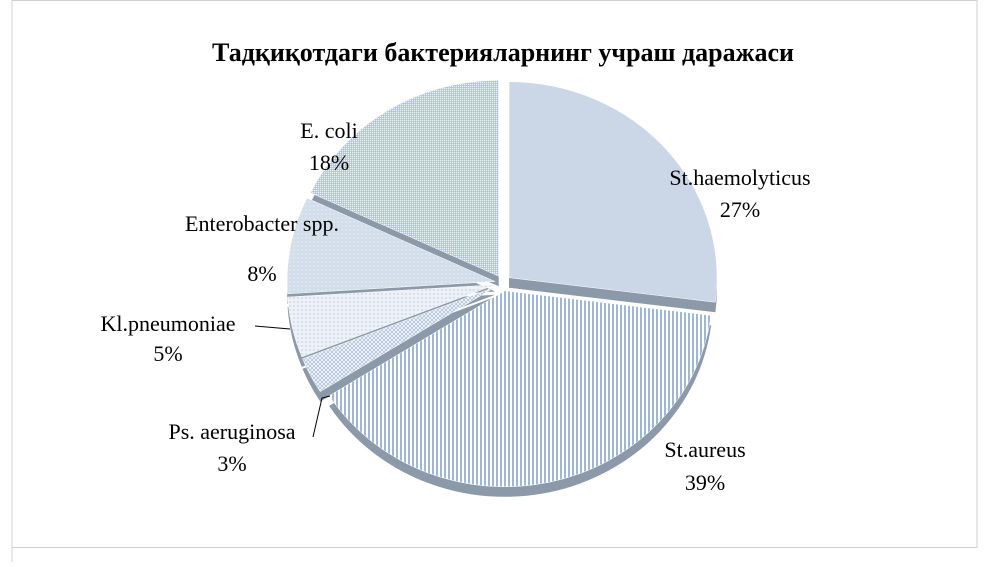 This screenshot has height=567, width=987. What do you see at coordinates (231, 431) in the screenshot?
I see `slice-label: Ps. aeruginosa` at bounding box center [231, 431].